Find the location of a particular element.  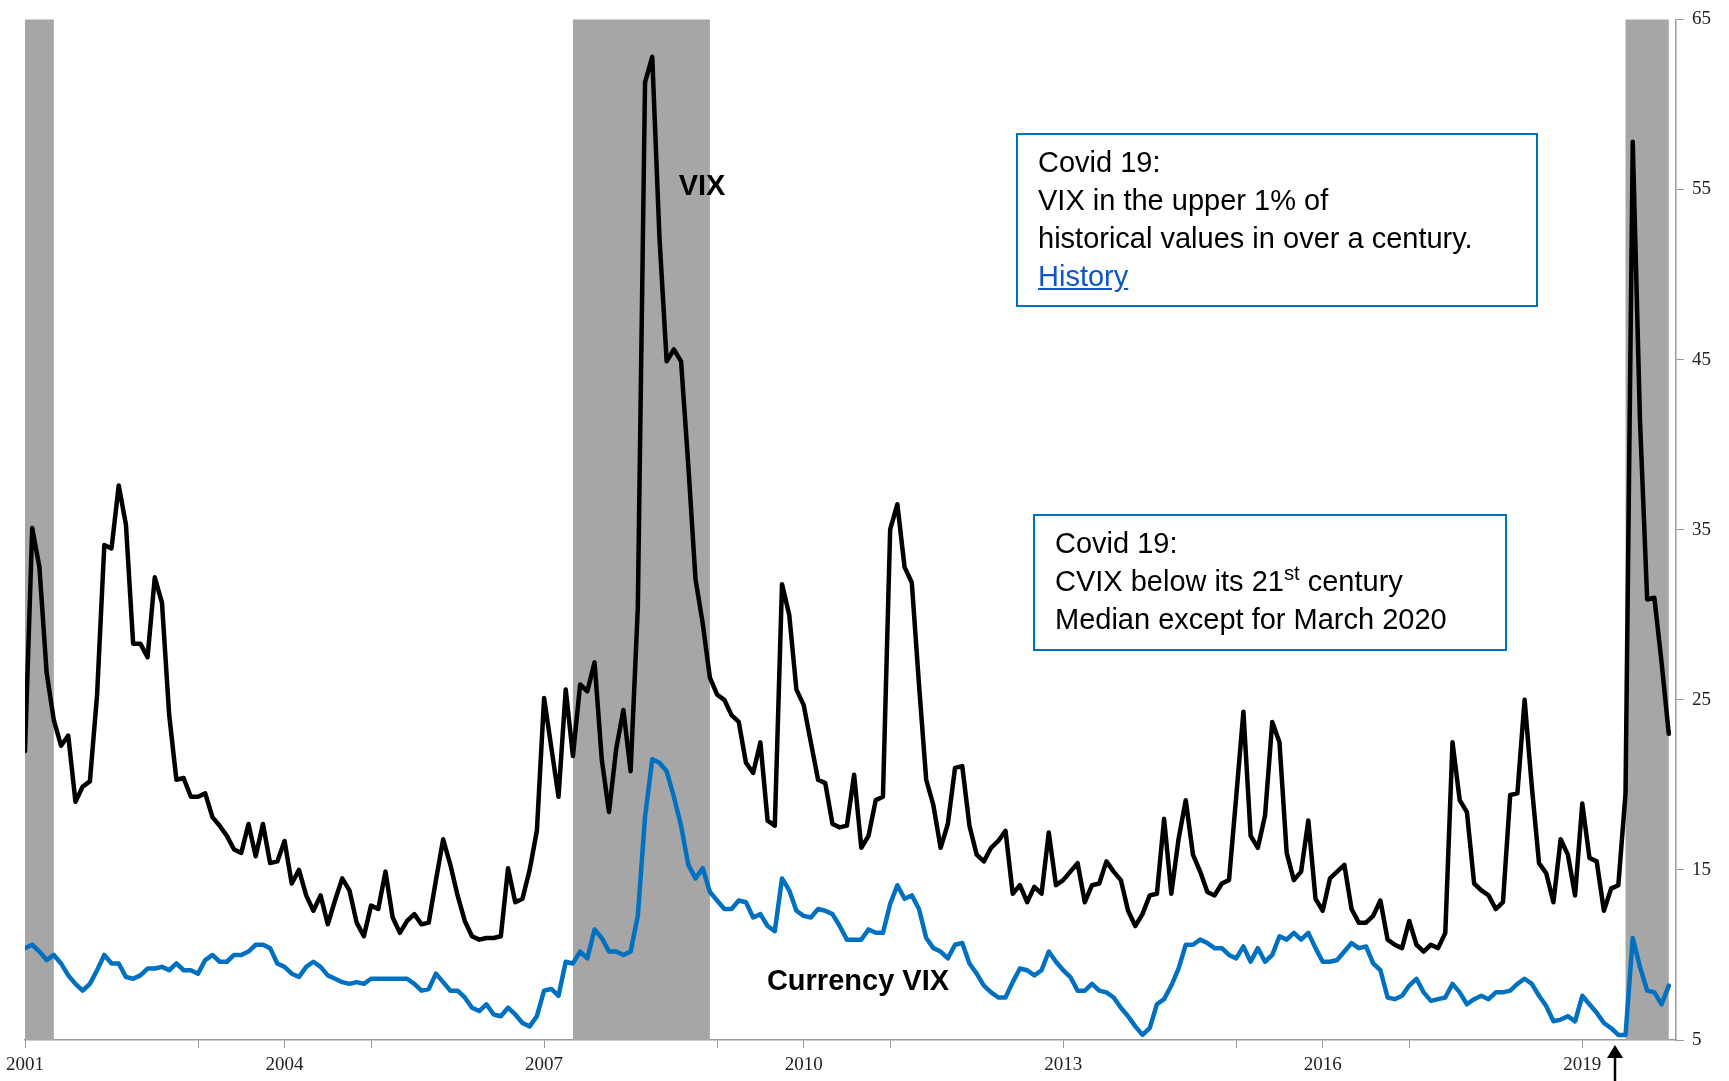

series-label: Currency VIX is located at coordinates (858, 980).